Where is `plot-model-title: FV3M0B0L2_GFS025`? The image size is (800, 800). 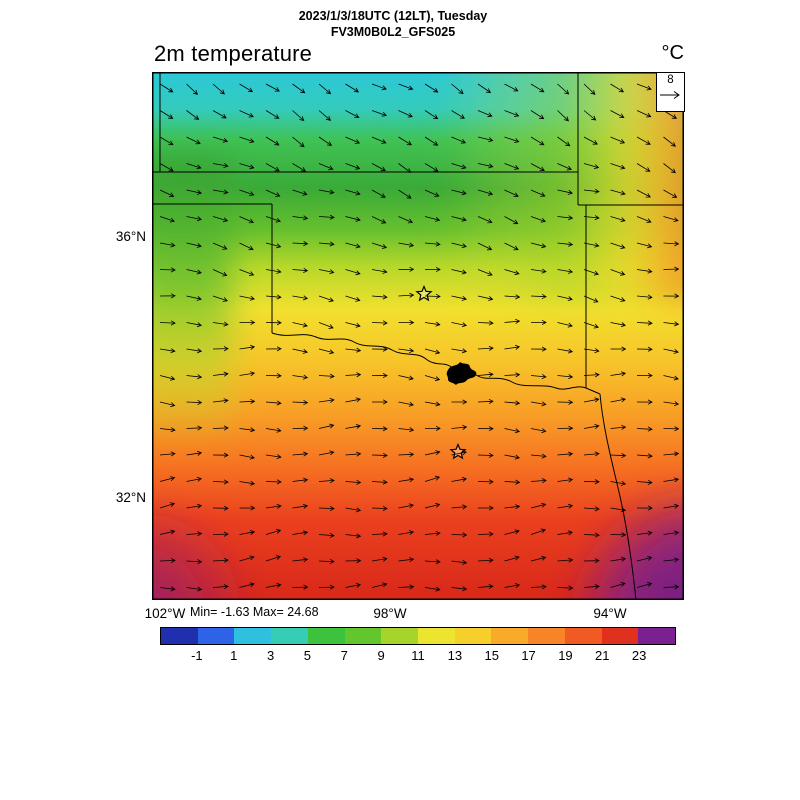
plot-model-title: FV3M0B0L2_GFS025 is located at coordinates (393, 32).